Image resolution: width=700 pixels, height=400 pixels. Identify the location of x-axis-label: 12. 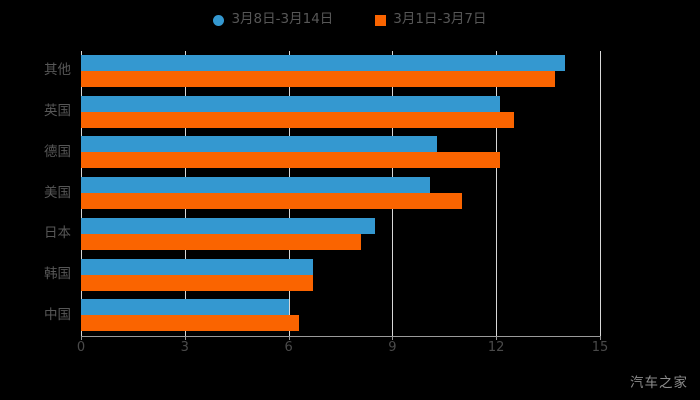
(496, 347).